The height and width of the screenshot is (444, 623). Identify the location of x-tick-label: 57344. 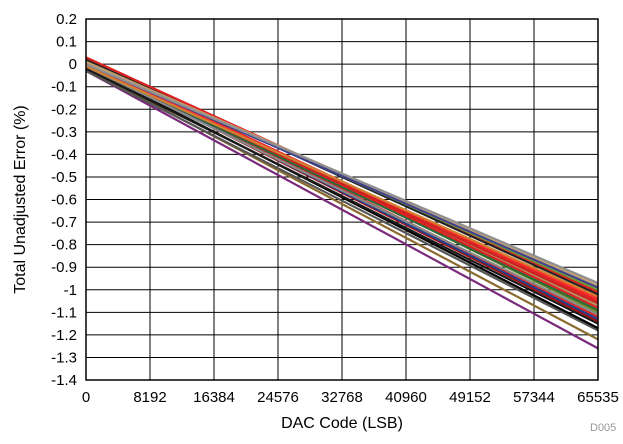
(534, 397).